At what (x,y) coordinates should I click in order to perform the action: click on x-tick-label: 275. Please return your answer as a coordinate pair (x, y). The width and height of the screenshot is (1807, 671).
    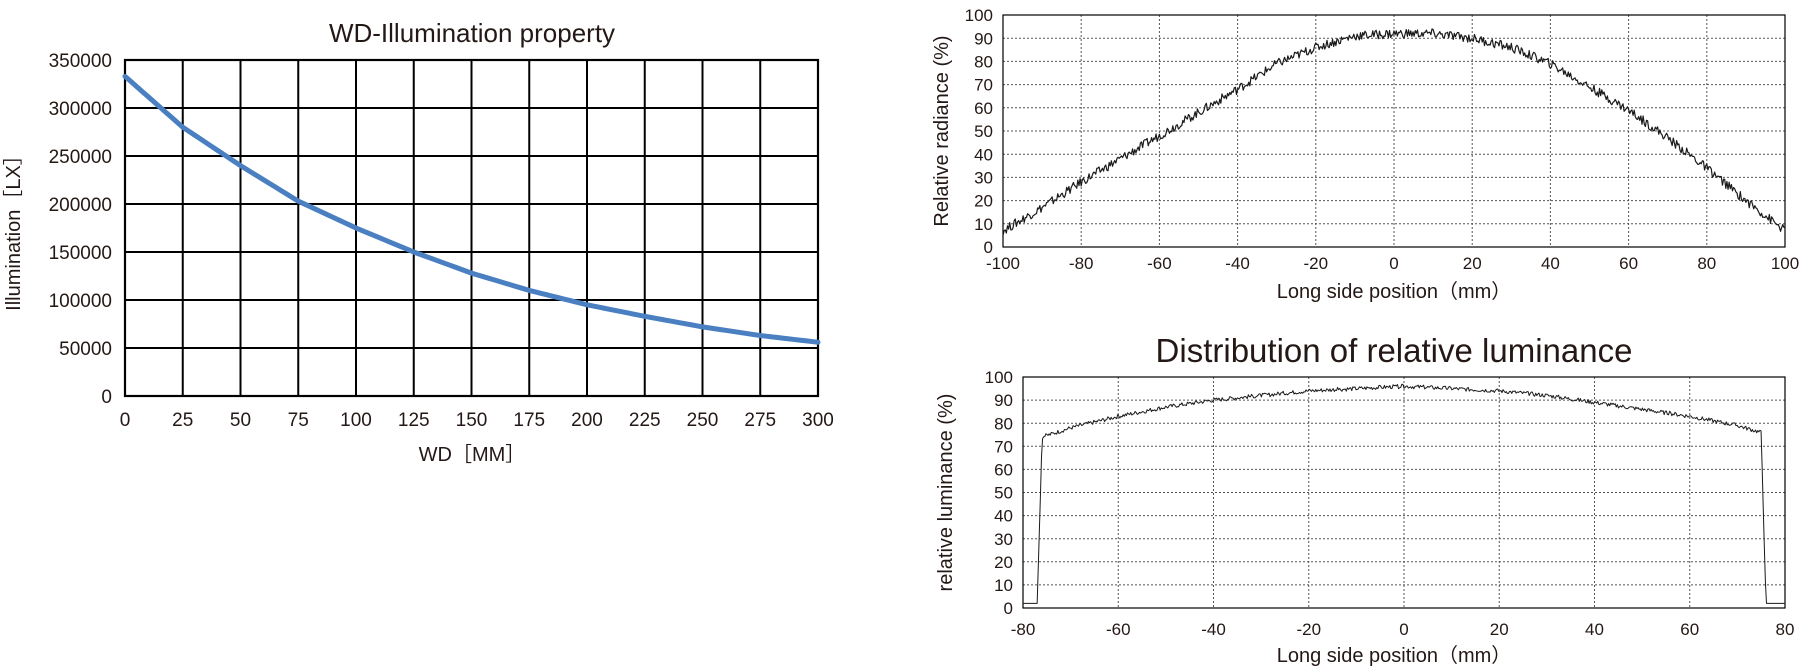
    Looking at the image, I should click on (760, 420).